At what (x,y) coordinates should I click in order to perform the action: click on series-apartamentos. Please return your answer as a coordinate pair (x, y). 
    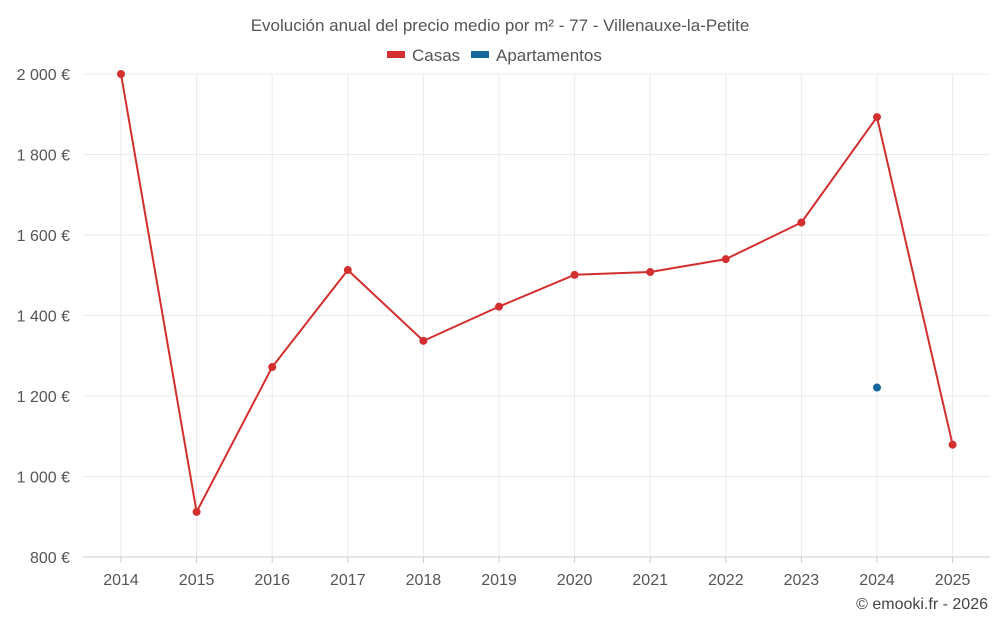
    Looking at the image, I should click on (877, 387).